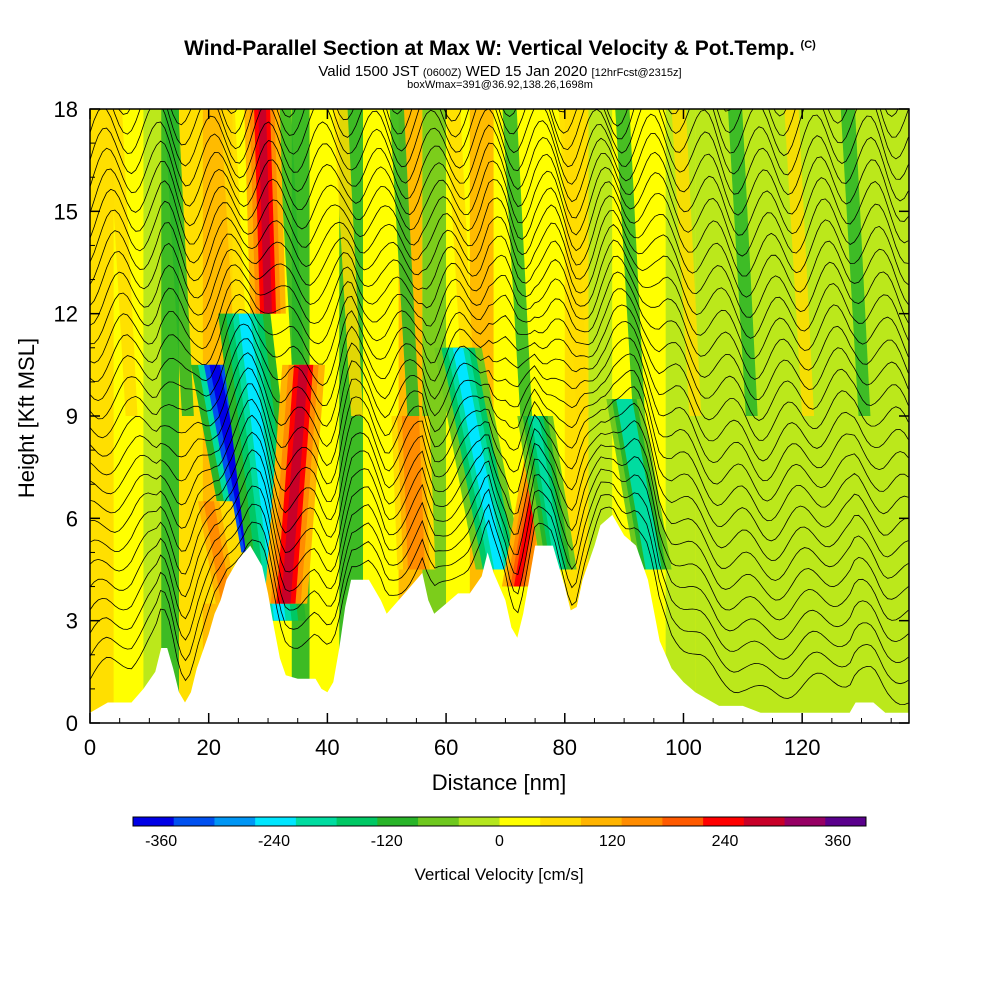 This screenshot has height=1000, width=1000. I want to click on colorbar-tick-label: 0, so click(499, 841).